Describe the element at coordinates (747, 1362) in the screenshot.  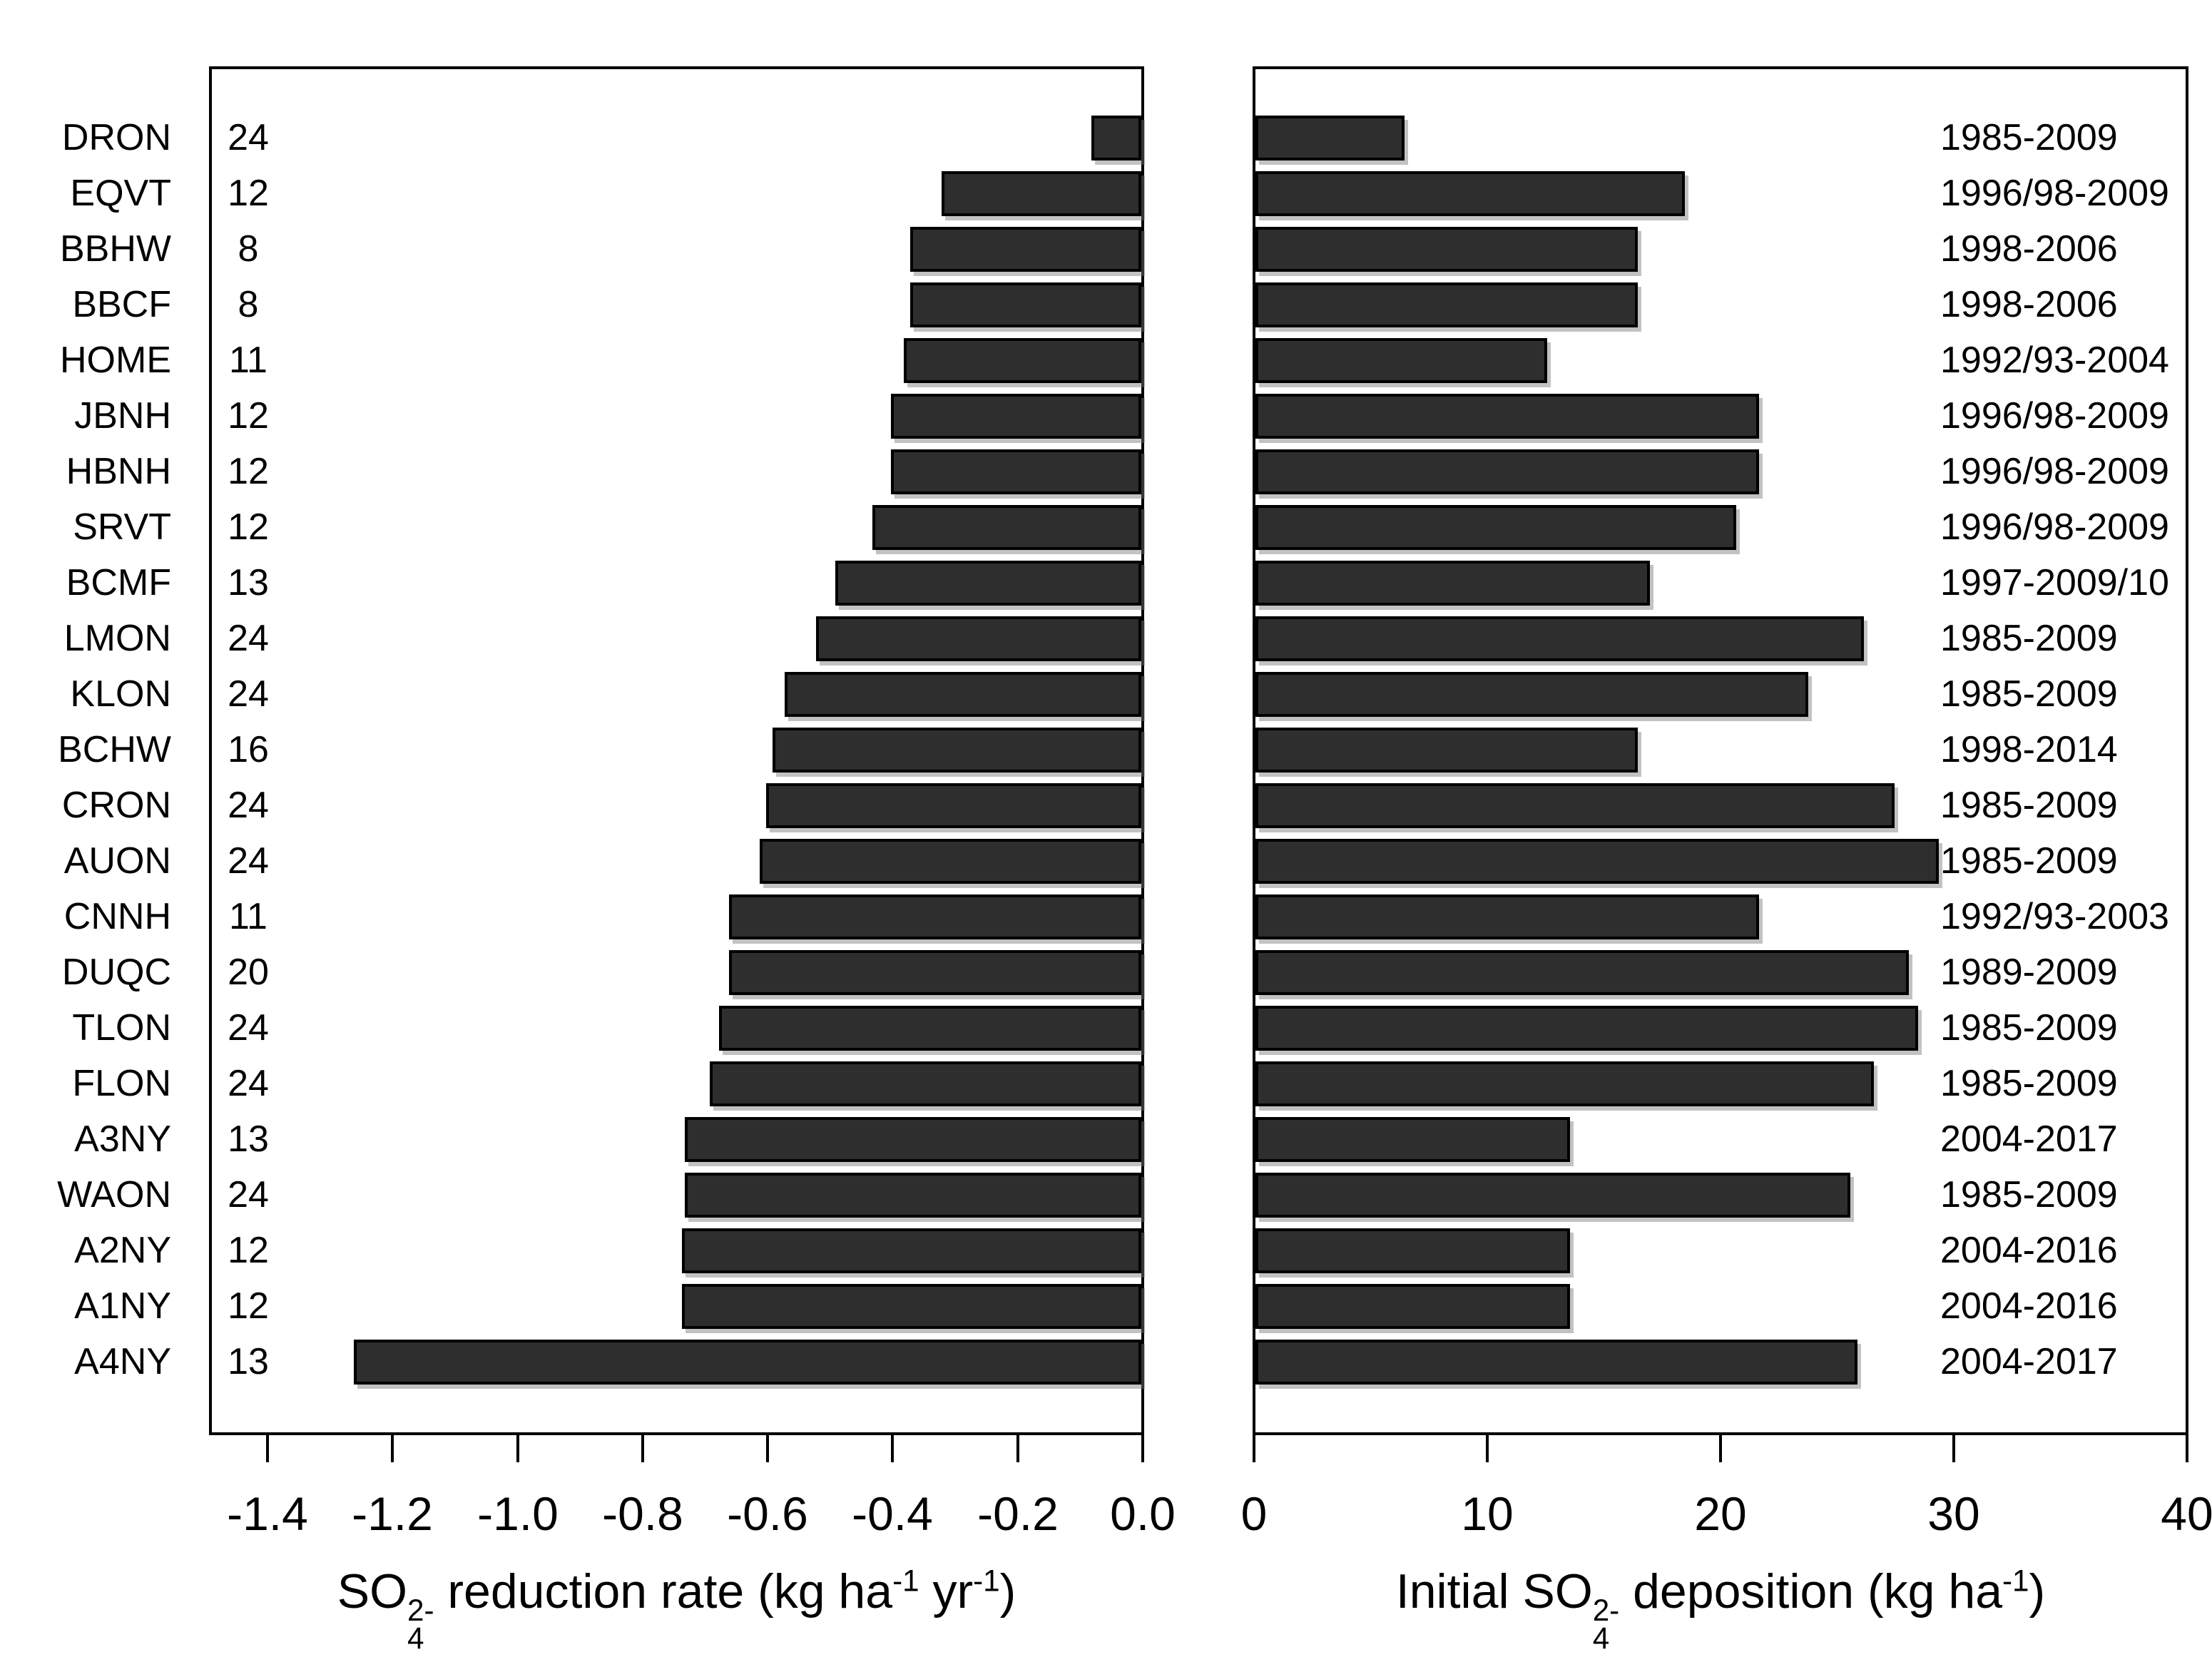
I see `bar-rate-a4ny` at that location.